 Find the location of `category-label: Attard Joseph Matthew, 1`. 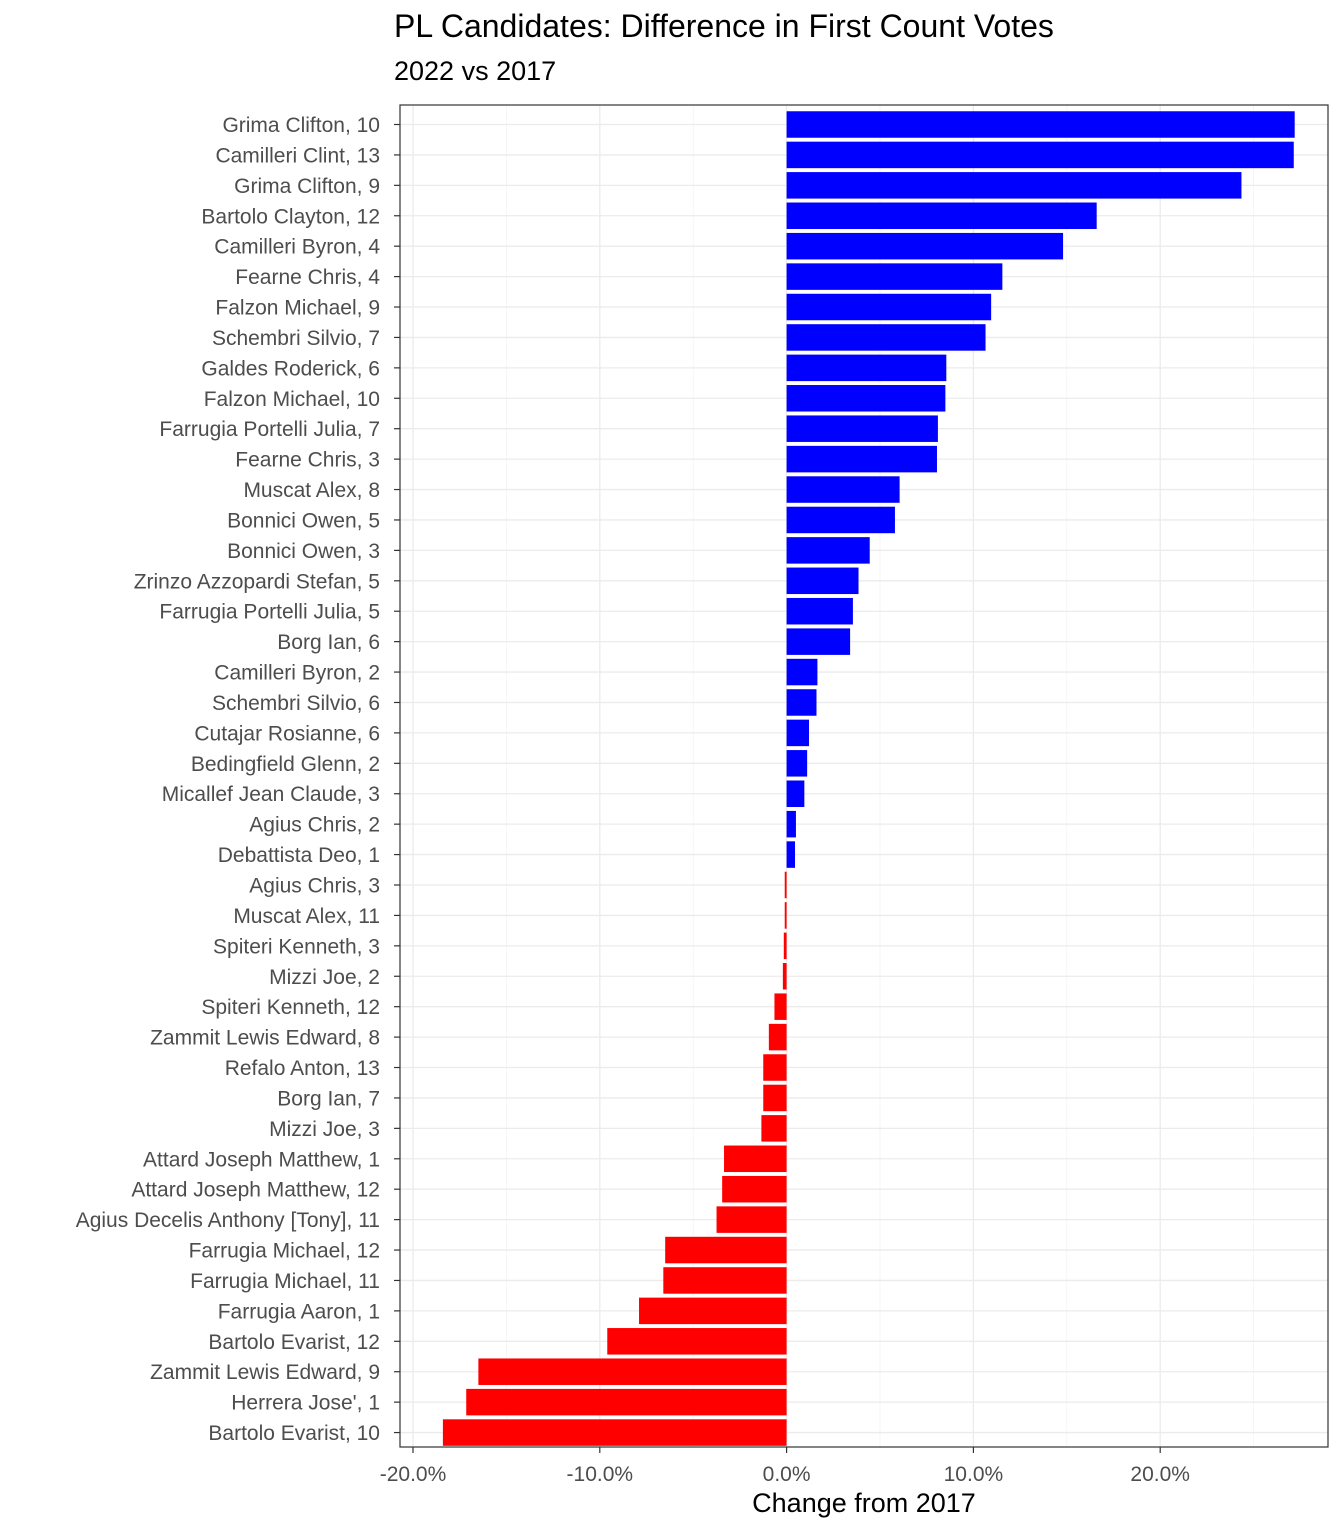

category-label: Attard Joseph Matthew, 1 is located at coordinates (261, 1159).